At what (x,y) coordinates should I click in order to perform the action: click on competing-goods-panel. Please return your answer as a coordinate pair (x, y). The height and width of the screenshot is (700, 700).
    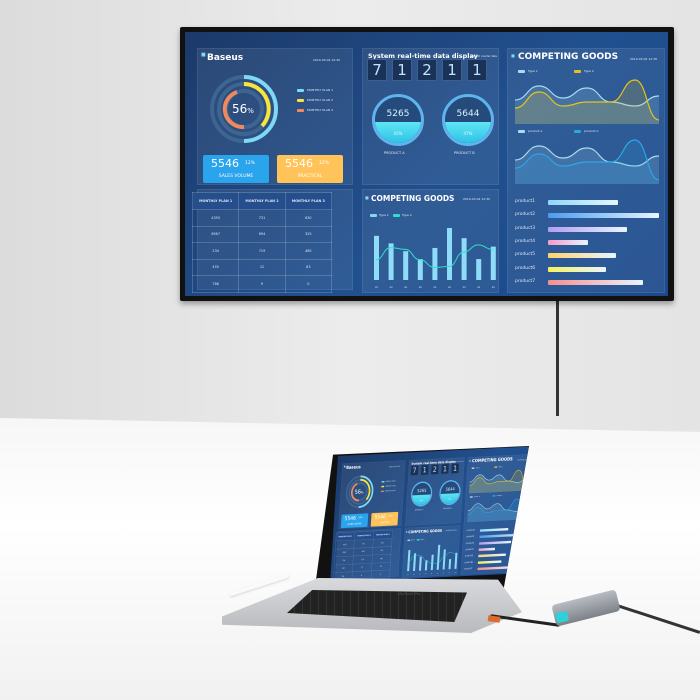
    Looking at the image, I should click on (586, 170).